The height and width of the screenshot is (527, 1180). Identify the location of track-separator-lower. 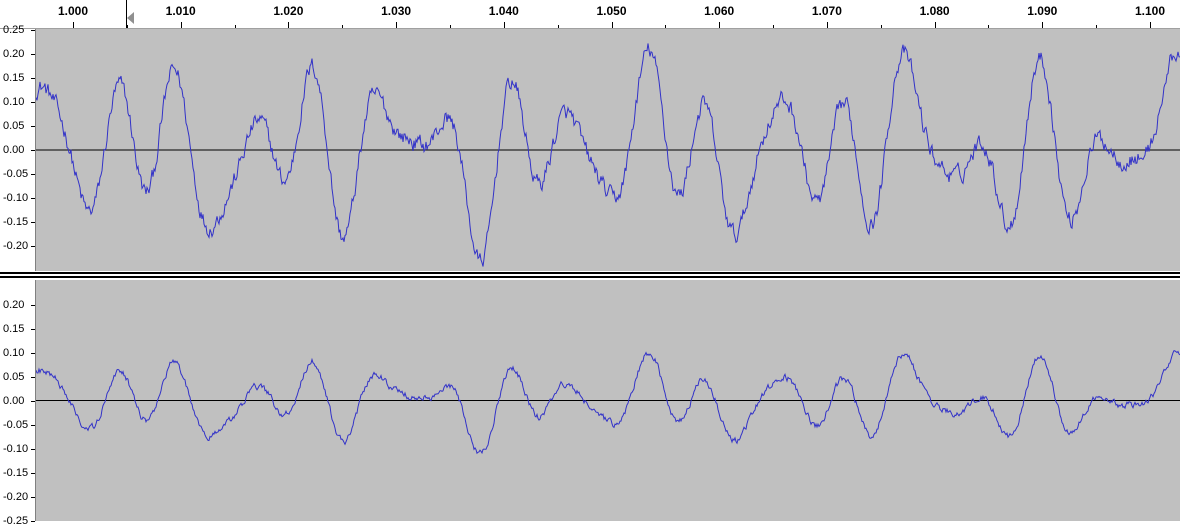
(590, 277).